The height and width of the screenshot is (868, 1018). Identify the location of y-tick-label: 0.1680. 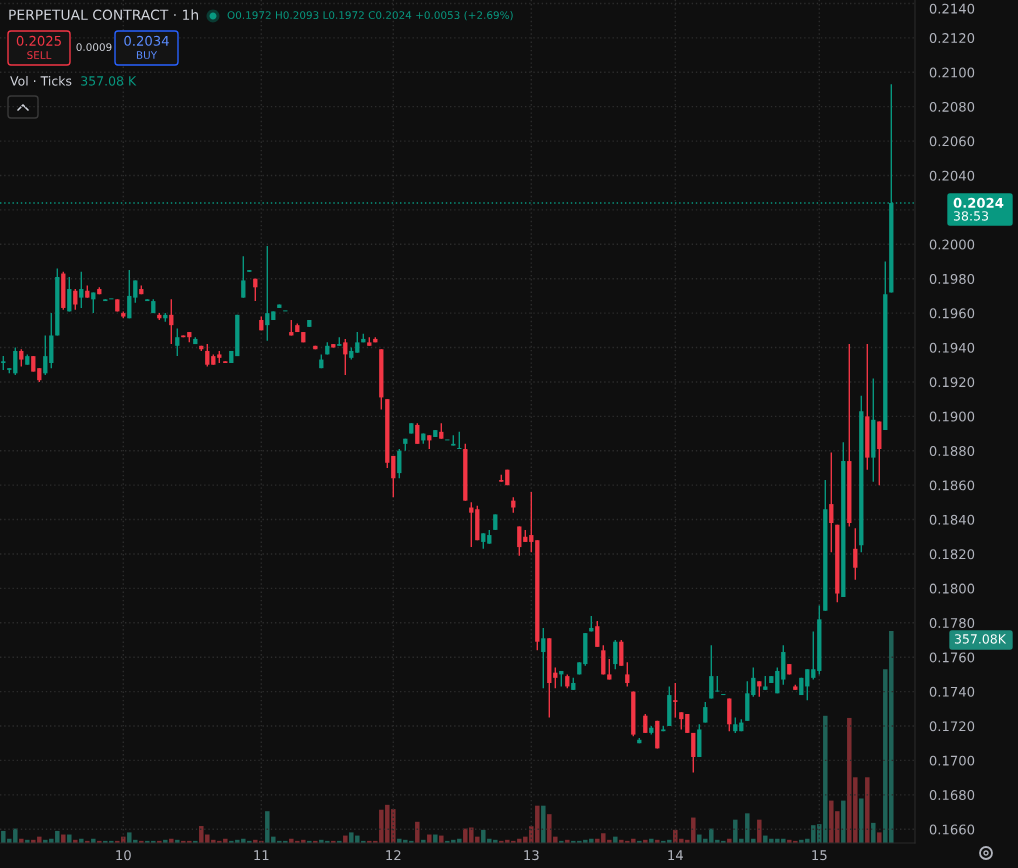
(952, 795).